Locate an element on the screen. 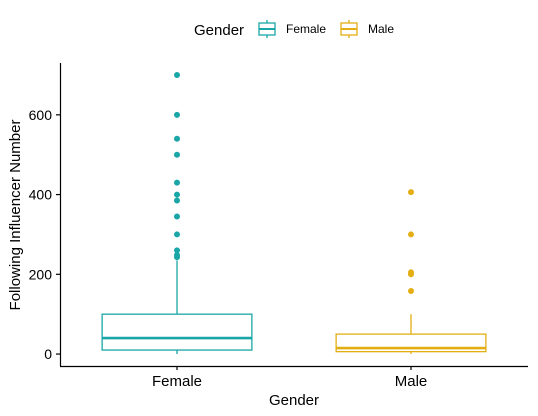  legend-key-male is located at coordinates (349, 29).